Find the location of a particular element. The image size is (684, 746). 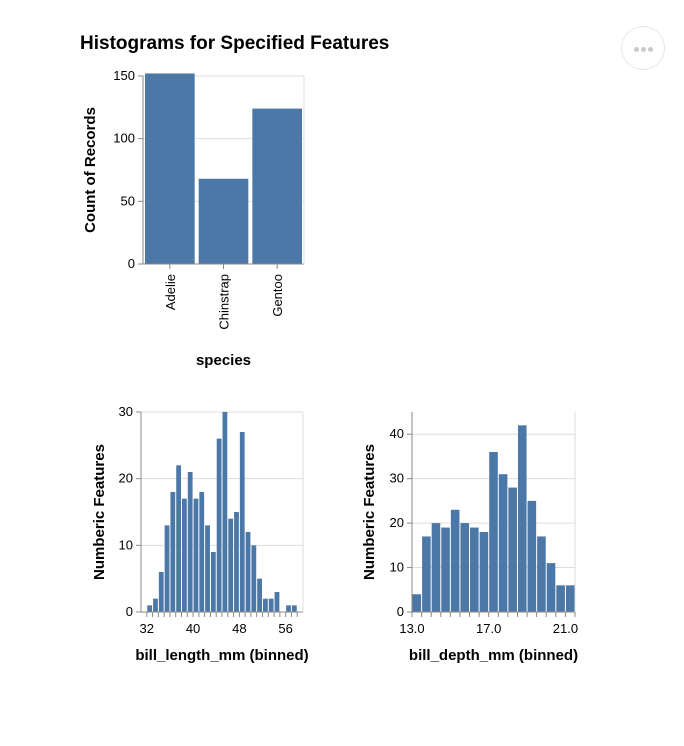

x-tick-label: 21.0 is located at coordinates (565, 628).